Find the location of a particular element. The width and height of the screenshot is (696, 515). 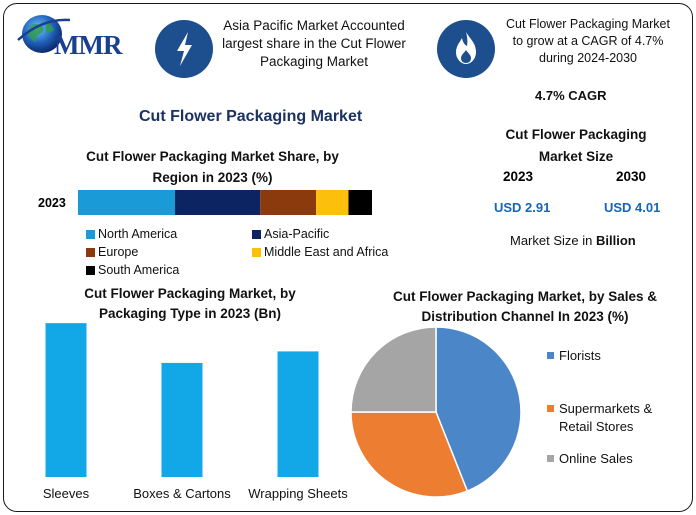

legend-label-online-sales: Online Sales is located at coordinates (596, 458).